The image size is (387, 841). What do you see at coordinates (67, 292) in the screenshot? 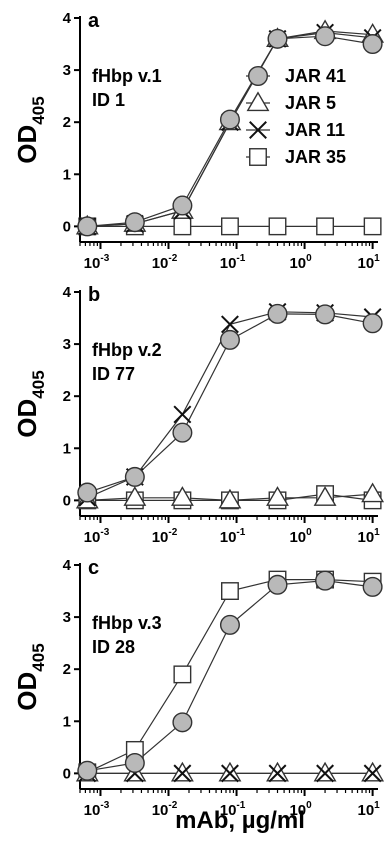
I see `y-tick-label: 4` at bounding box center [67, 292].